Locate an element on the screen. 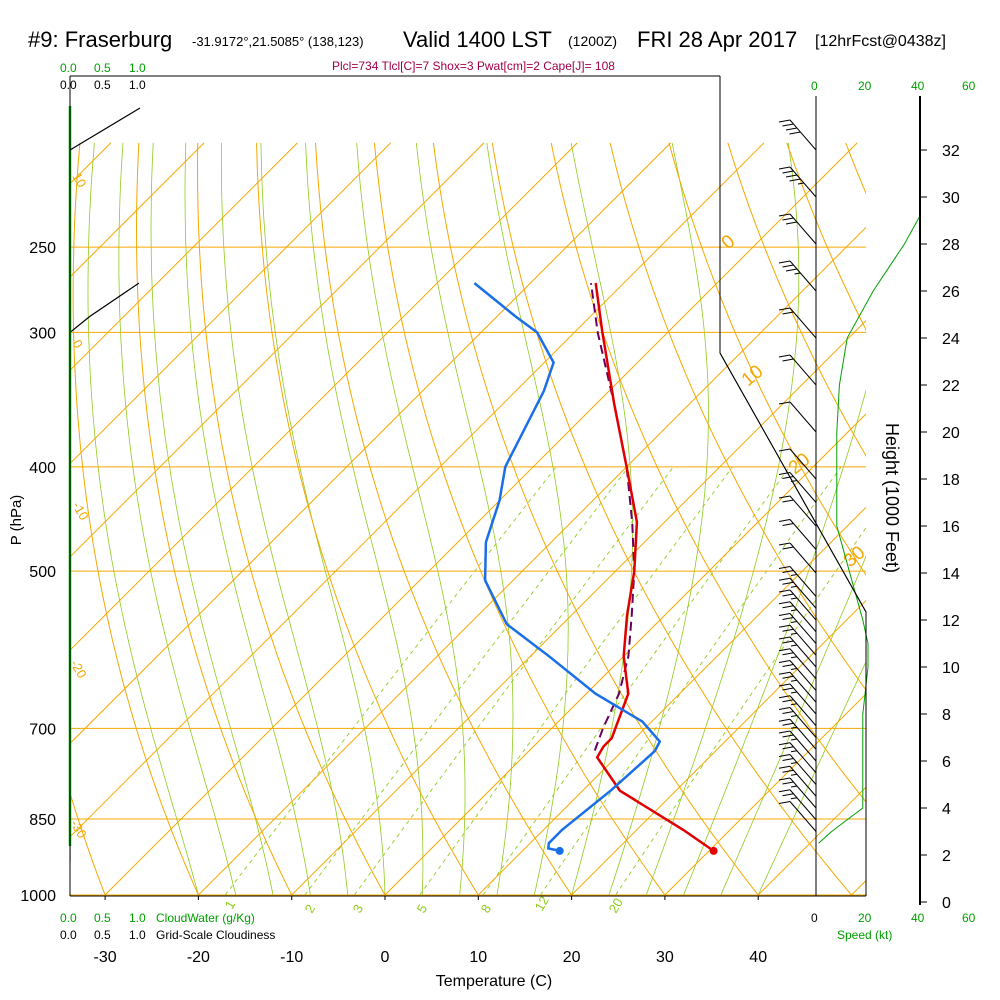  dry-adiabat--10 is located at coordinates (214, 519).